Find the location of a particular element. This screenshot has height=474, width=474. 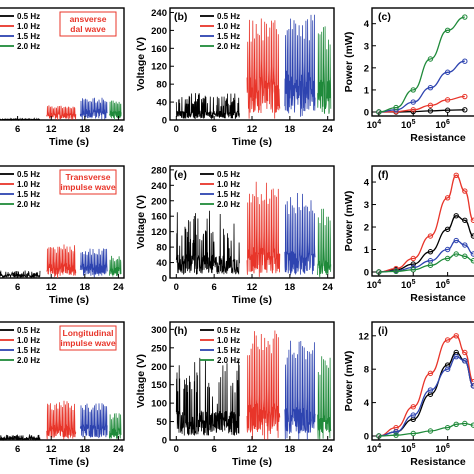

power-curve-15Hz is located at coordinates (426, 256).